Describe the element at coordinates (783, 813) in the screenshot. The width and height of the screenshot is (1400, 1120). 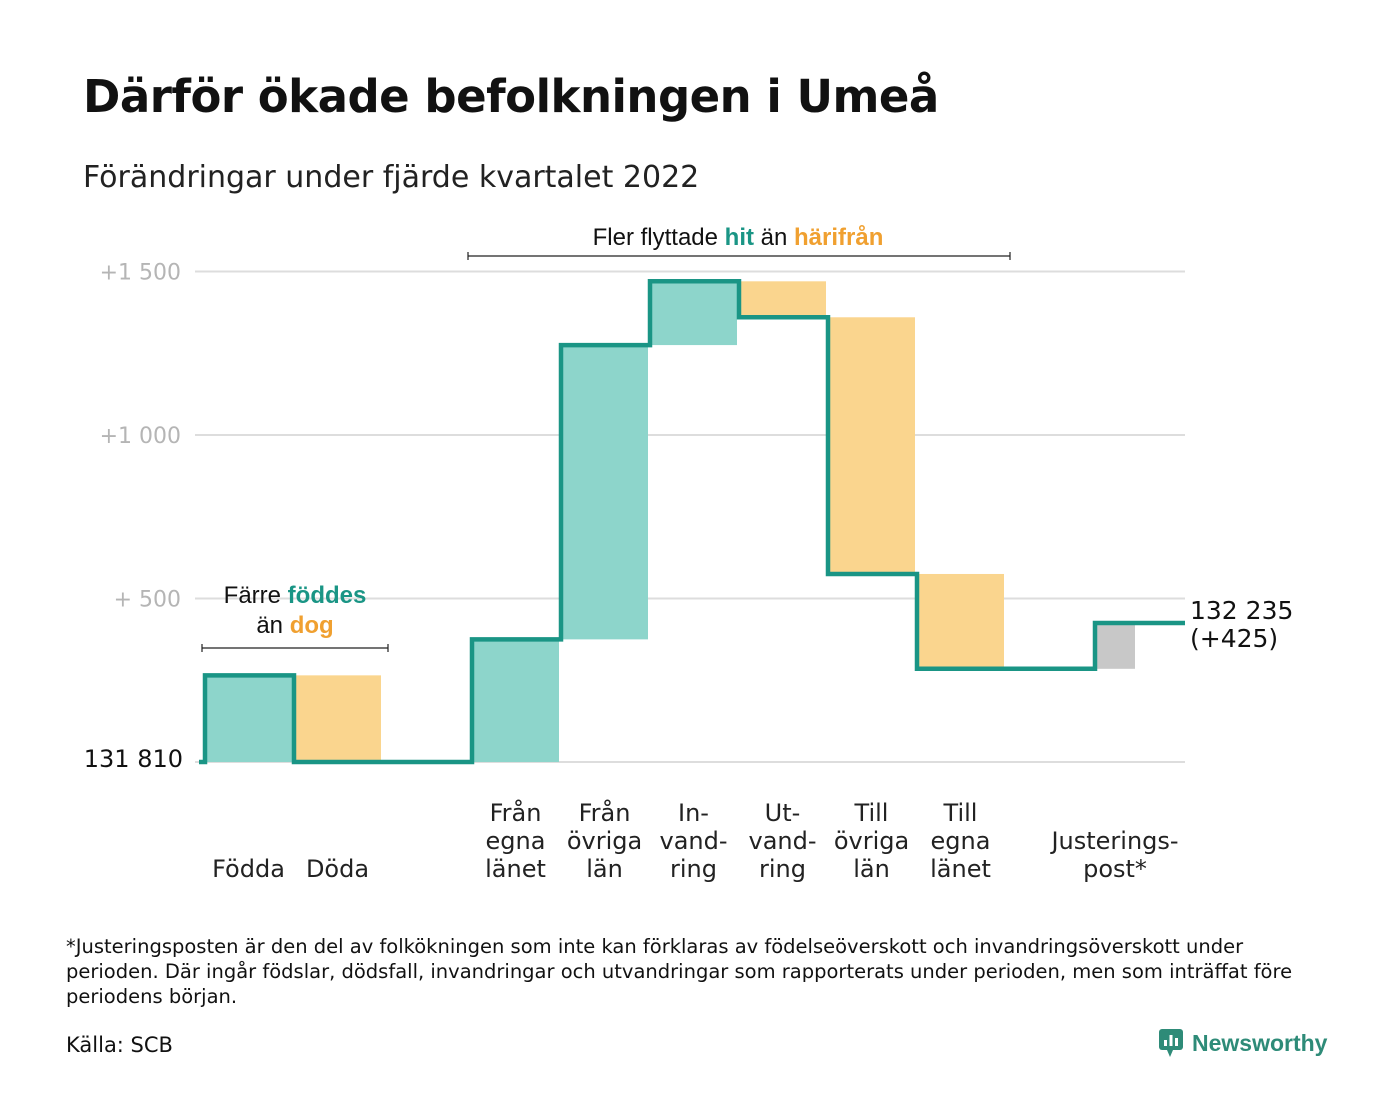
I see `category-label: Ut-` at that location.